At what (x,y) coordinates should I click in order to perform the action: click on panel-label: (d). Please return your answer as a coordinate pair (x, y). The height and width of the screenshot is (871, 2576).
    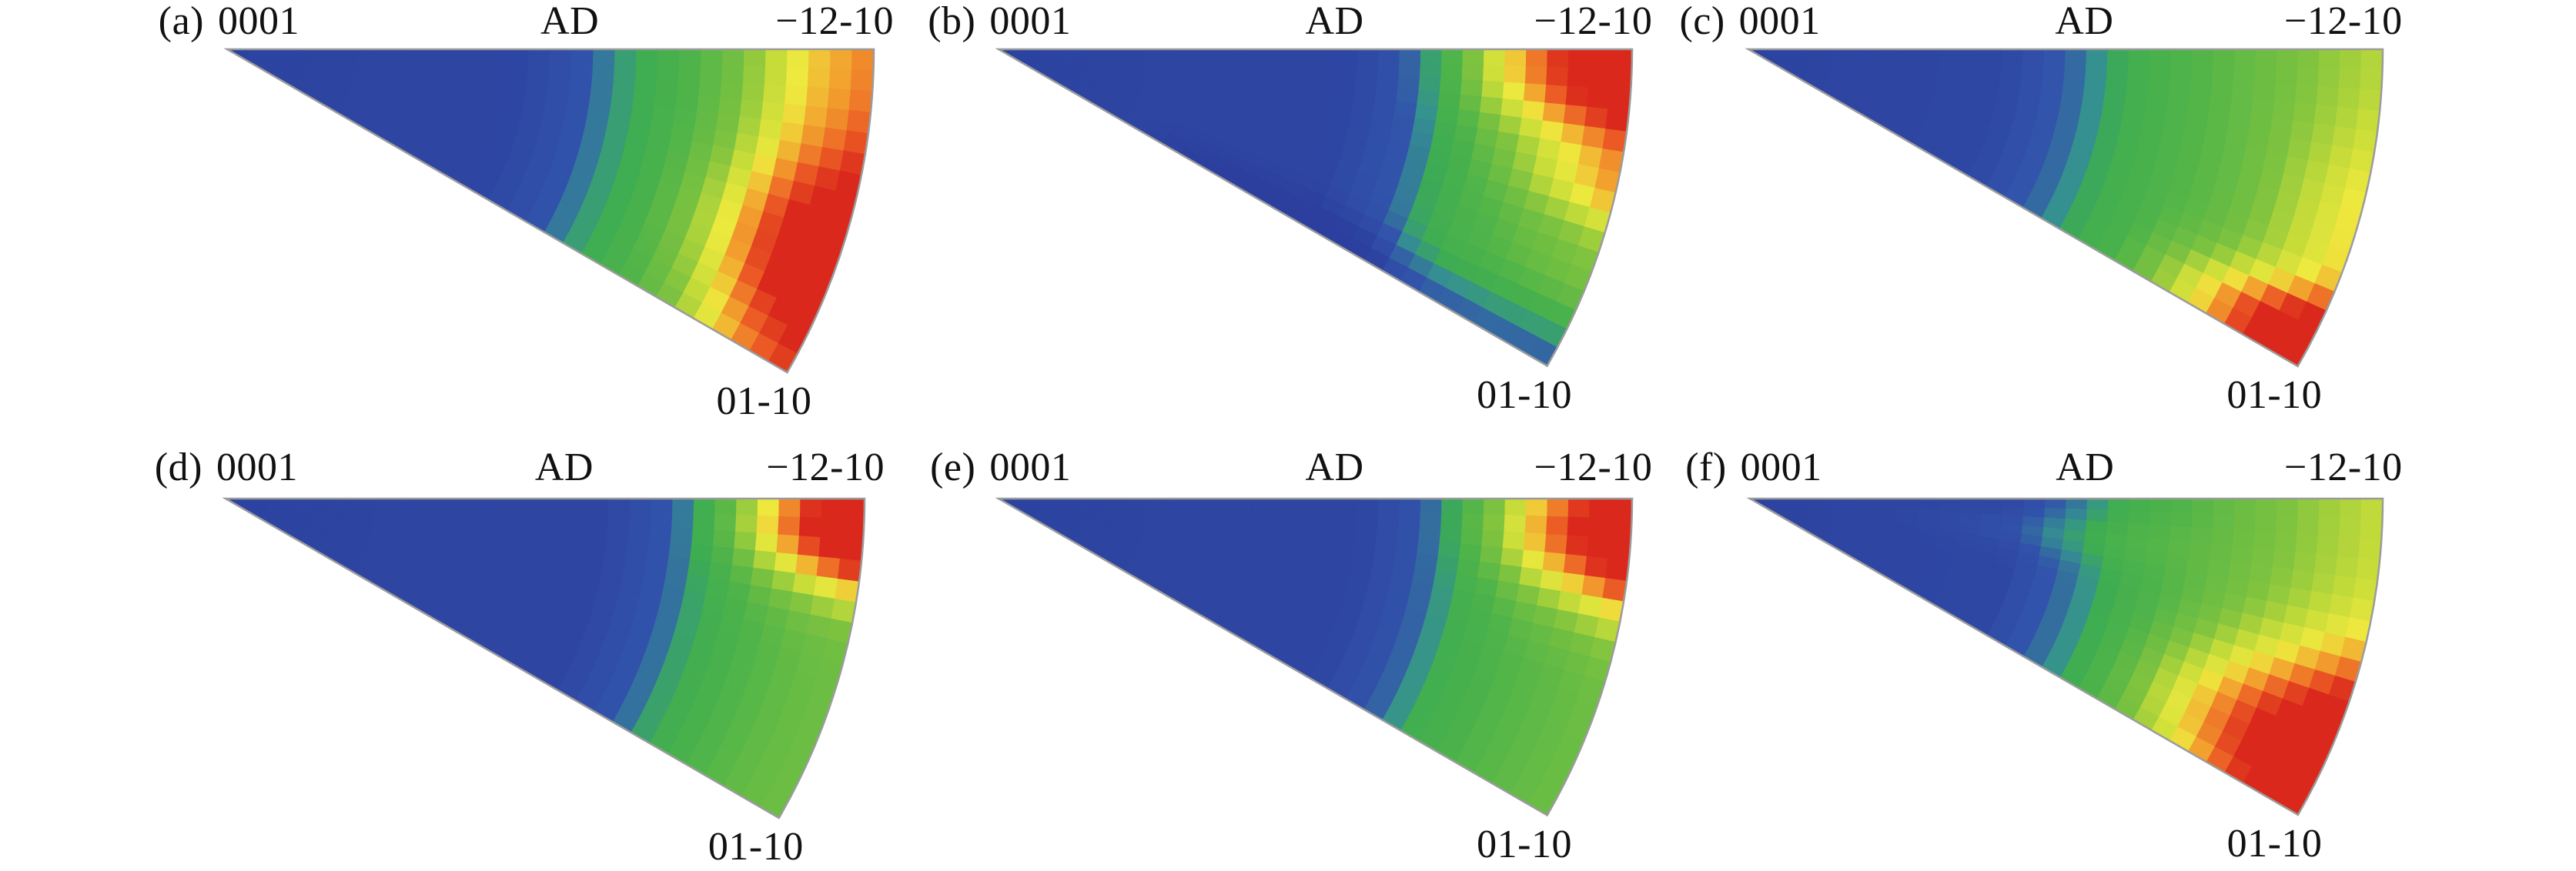
    Looking at the image, I should click on (178, 468).